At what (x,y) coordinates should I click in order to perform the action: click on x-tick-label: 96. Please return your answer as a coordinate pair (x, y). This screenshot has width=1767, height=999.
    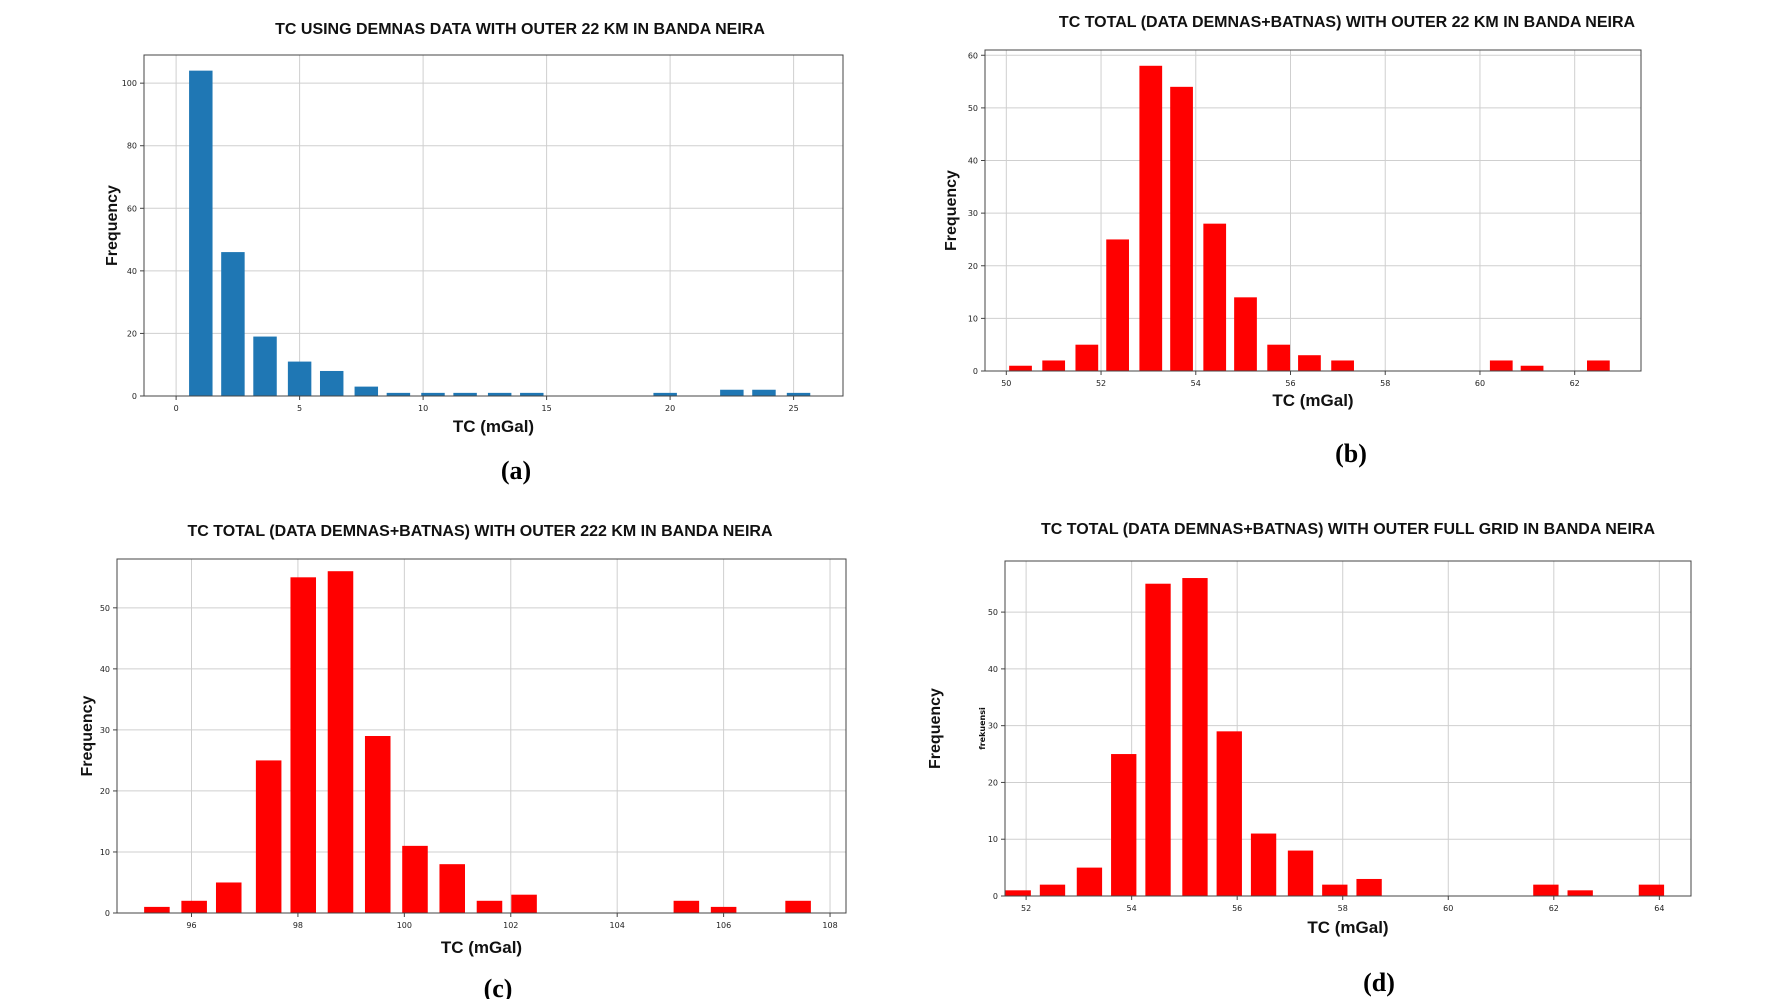
    Looking at the image, I should click on (191, 925).